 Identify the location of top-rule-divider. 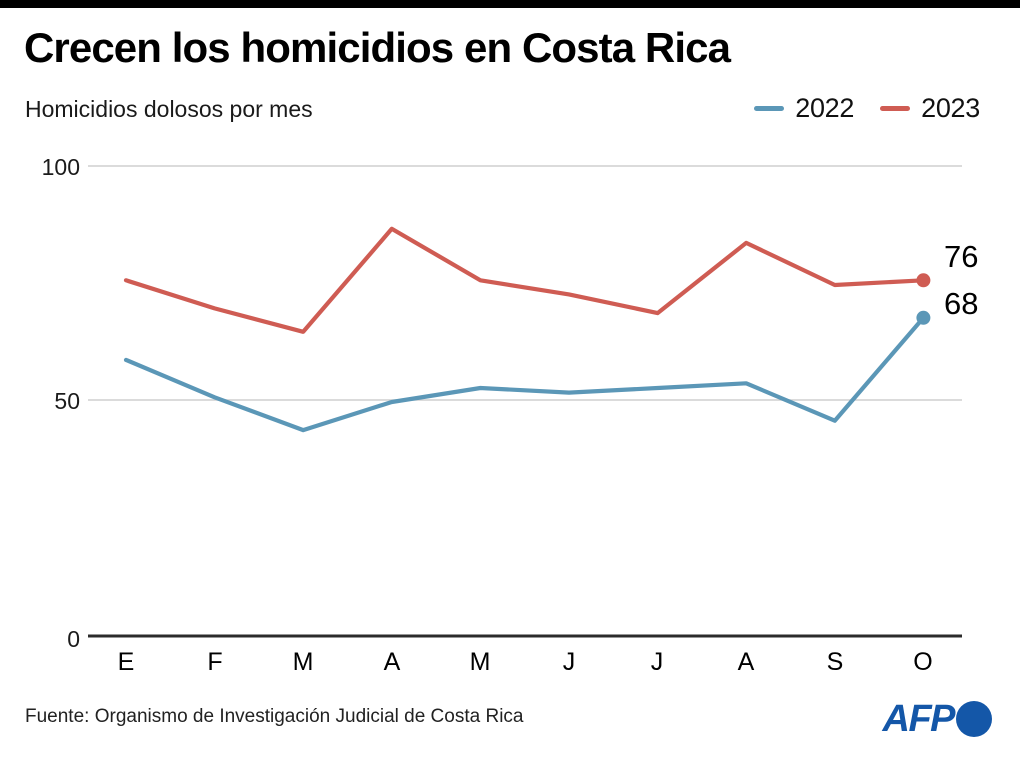
(510, 4).